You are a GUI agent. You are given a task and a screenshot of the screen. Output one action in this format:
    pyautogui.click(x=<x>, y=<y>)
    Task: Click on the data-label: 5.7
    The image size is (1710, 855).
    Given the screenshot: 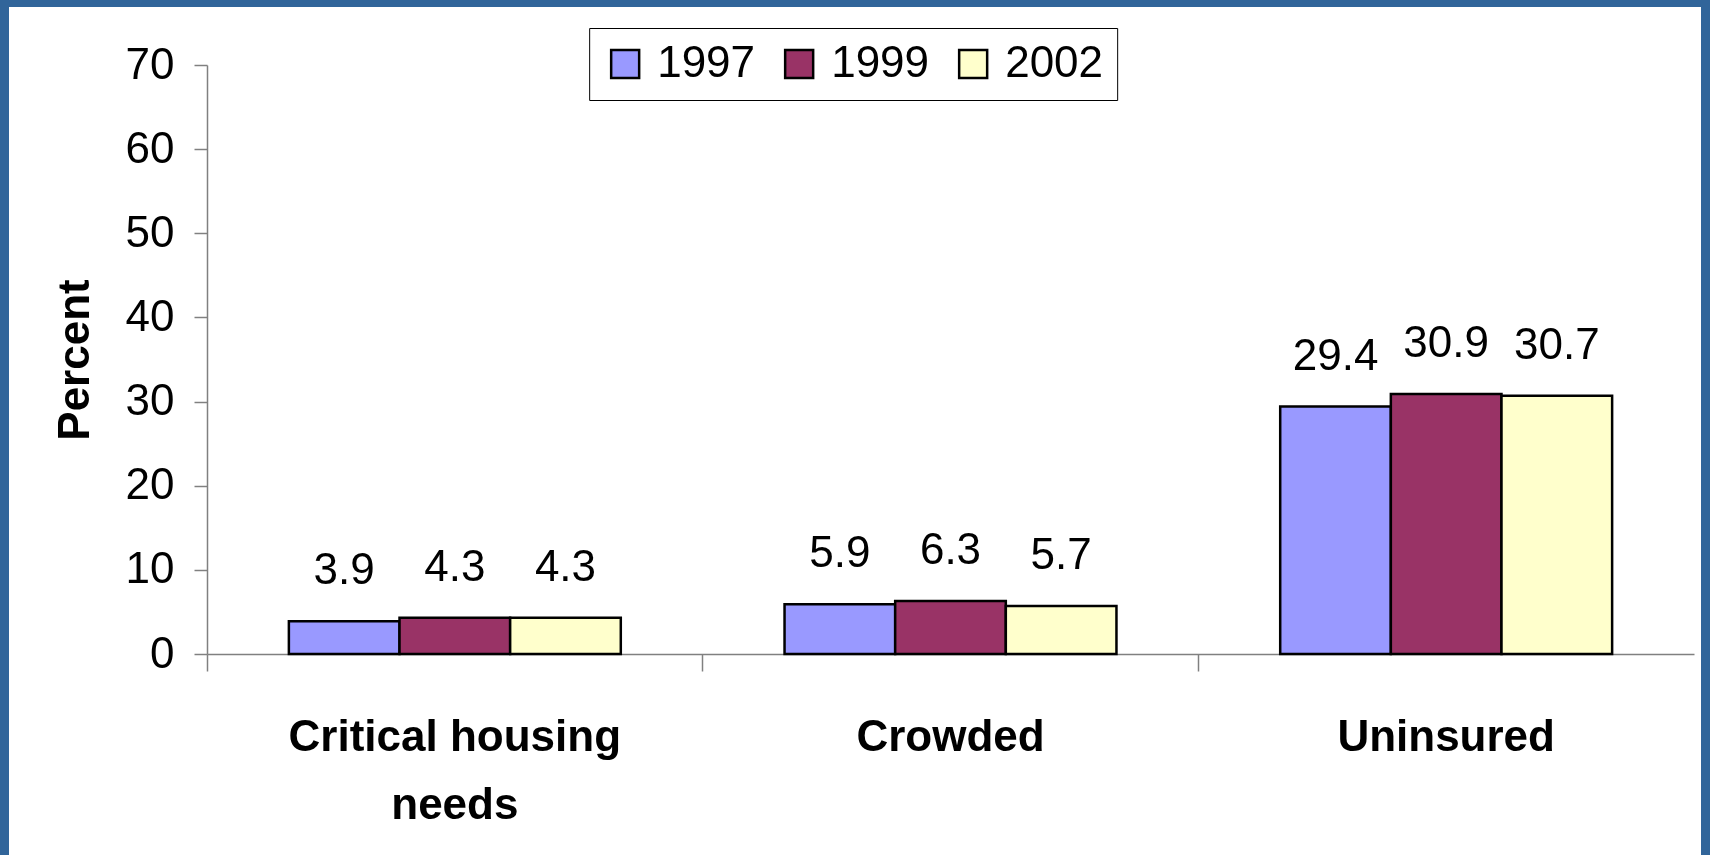 What is the action you would take?
    pyautogui.click(x=1061, y=554)
    